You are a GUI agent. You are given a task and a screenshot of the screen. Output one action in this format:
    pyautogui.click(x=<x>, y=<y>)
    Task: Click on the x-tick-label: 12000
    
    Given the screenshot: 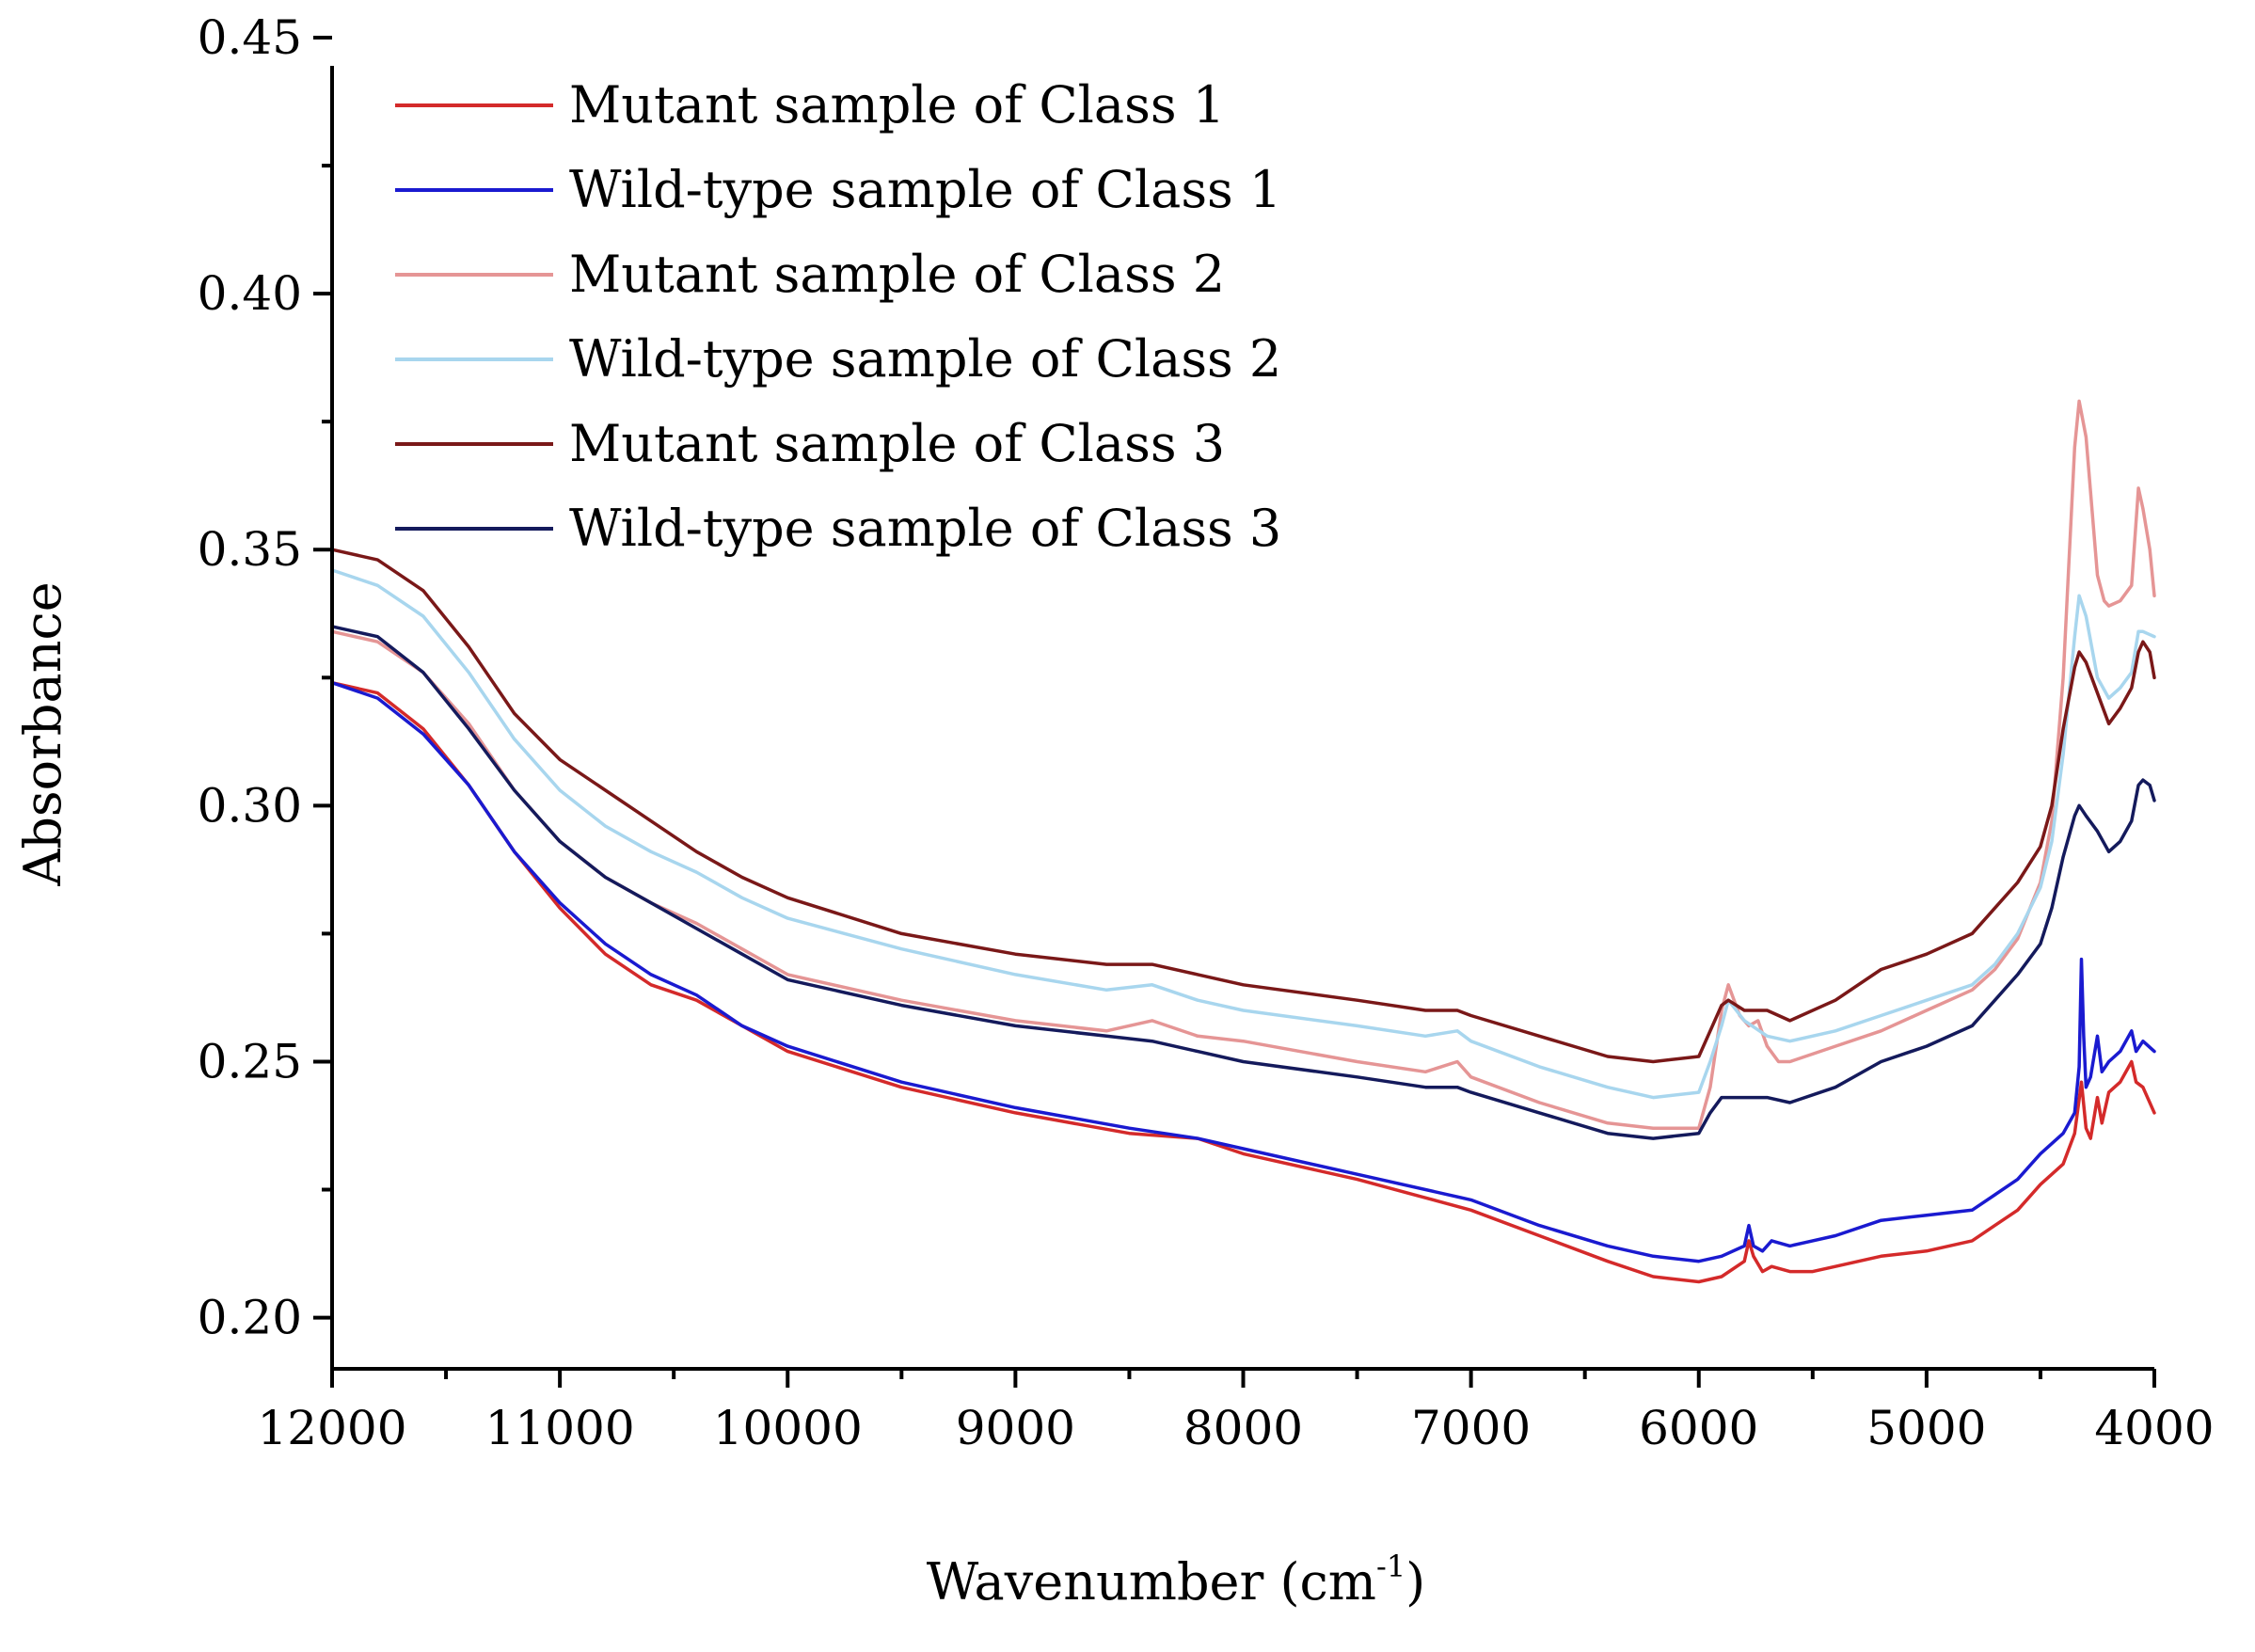 What is the action you would take?
    pyautogui.click(x=331, y=1428)
    